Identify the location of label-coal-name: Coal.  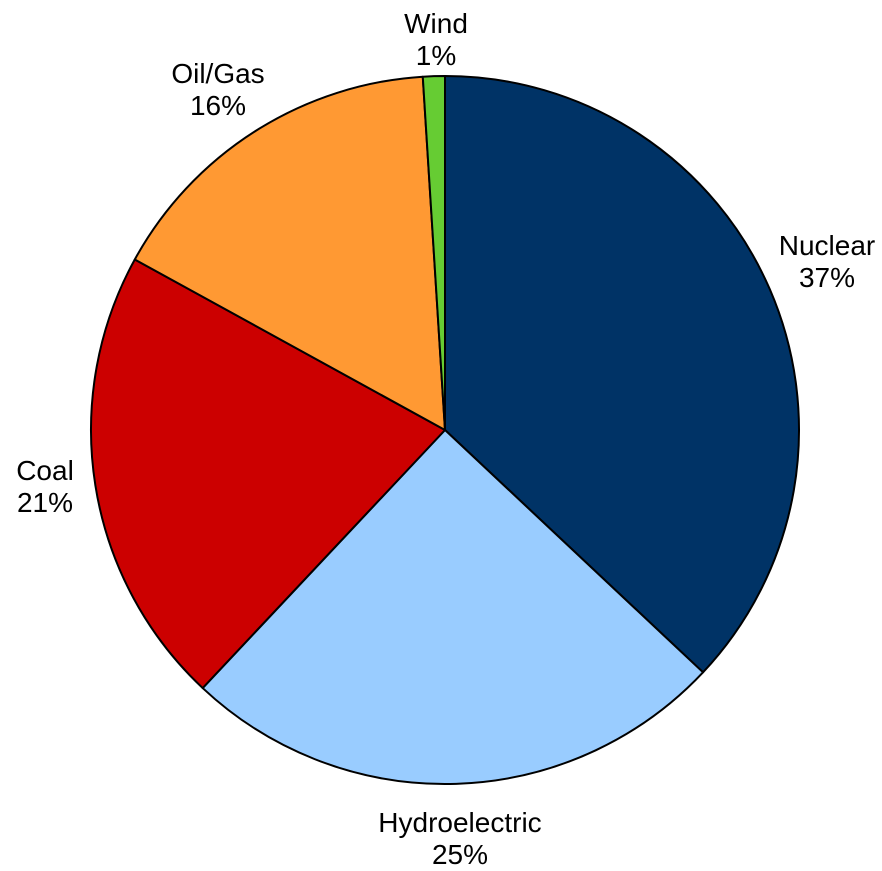
(45, 470).